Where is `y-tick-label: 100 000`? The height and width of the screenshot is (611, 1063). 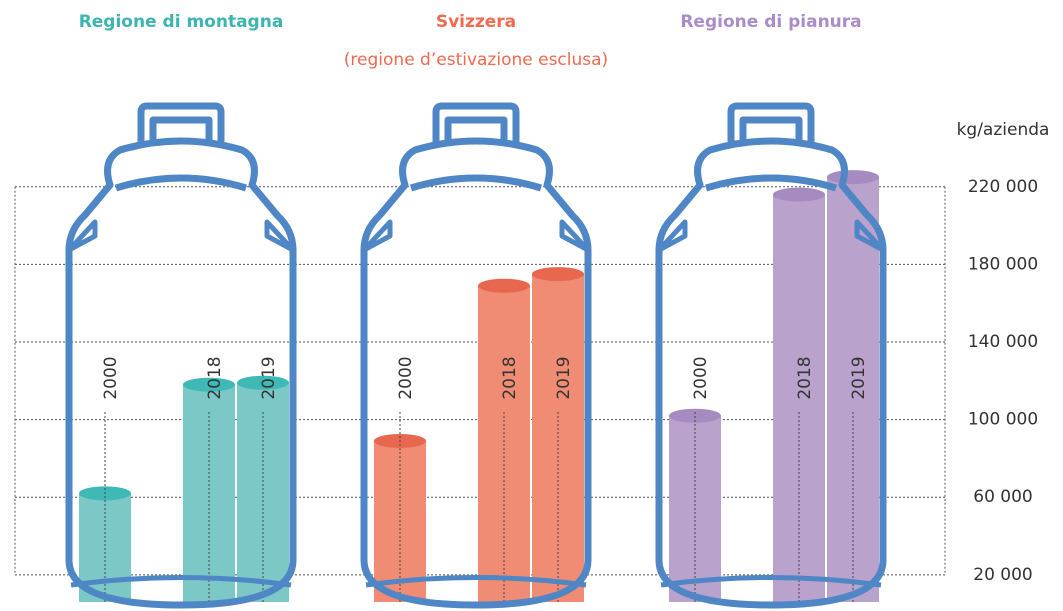 y-tick-label: 100 000 is located at coordinates (1003, 420).